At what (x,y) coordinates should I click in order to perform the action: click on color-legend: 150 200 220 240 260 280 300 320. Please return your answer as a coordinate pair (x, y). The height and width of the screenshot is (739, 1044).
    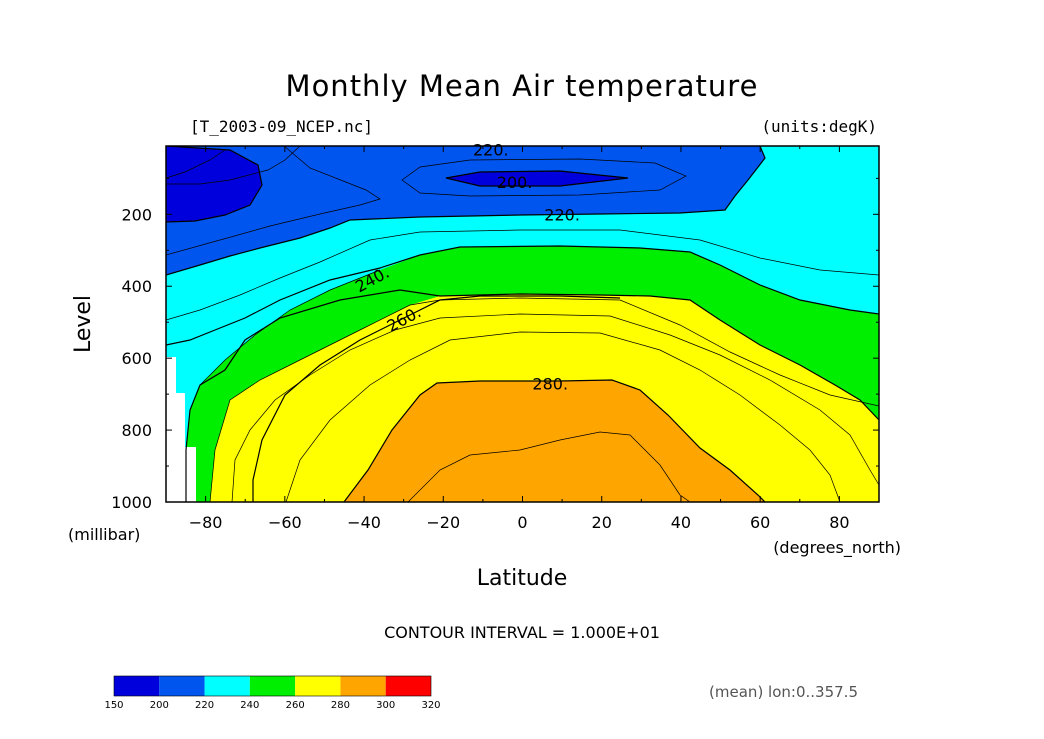
    Looking at the image, I should click on (272, 693).